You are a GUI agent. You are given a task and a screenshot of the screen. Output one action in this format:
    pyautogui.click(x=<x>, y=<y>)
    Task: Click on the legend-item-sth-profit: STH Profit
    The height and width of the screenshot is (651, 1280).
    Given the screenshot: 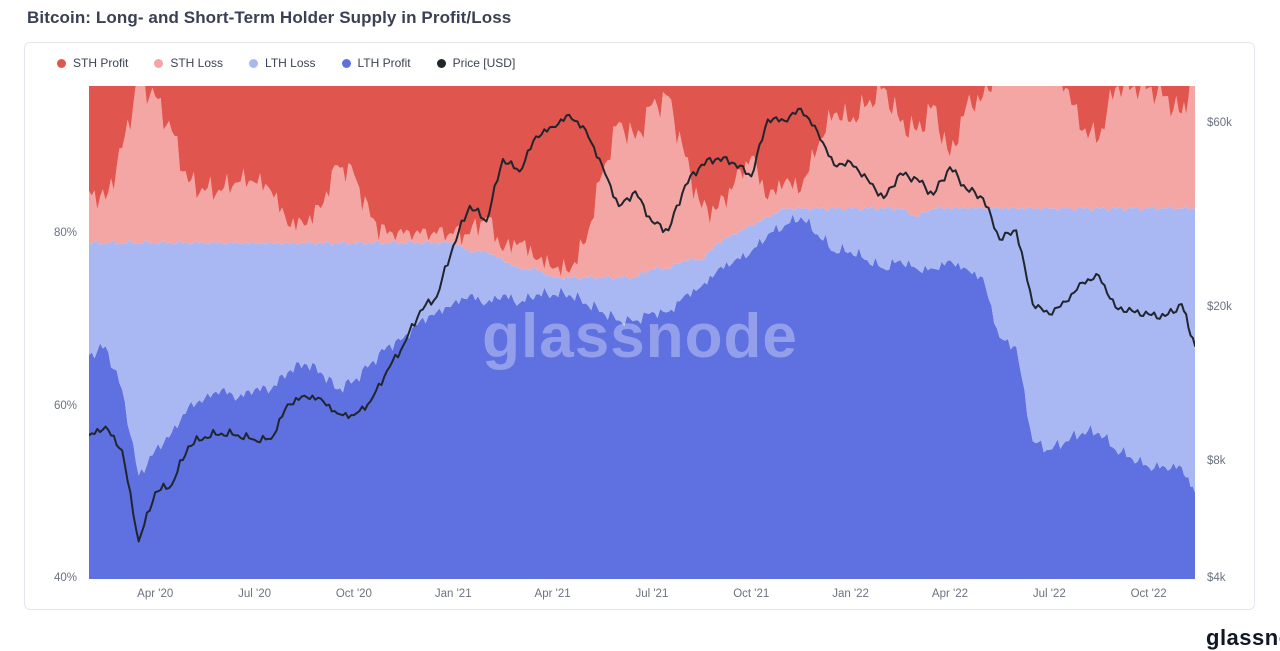 What is the action you would take?
    pyautogui.click(x=92, y=63)
    